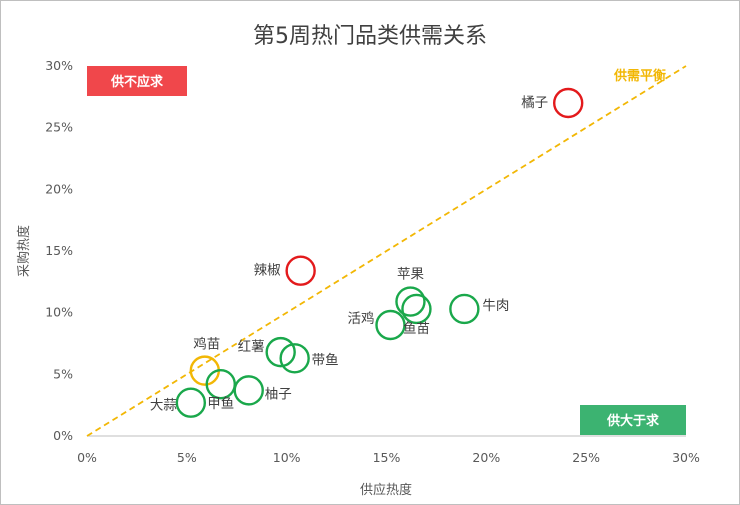 The image size is (740, 505). What do you see at coordinates (204, 361) in the screenshot?
I see `data-point: 鸡苗` at bounding box center [204, 361].